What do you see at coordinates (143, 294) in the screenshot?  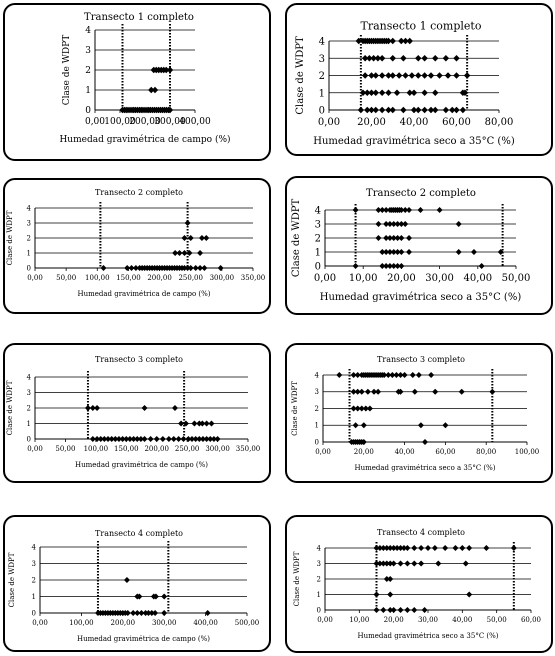 I see `x-axis-label: Humedad gravimétrica de campo (%)` at bounding box center [143, 294].